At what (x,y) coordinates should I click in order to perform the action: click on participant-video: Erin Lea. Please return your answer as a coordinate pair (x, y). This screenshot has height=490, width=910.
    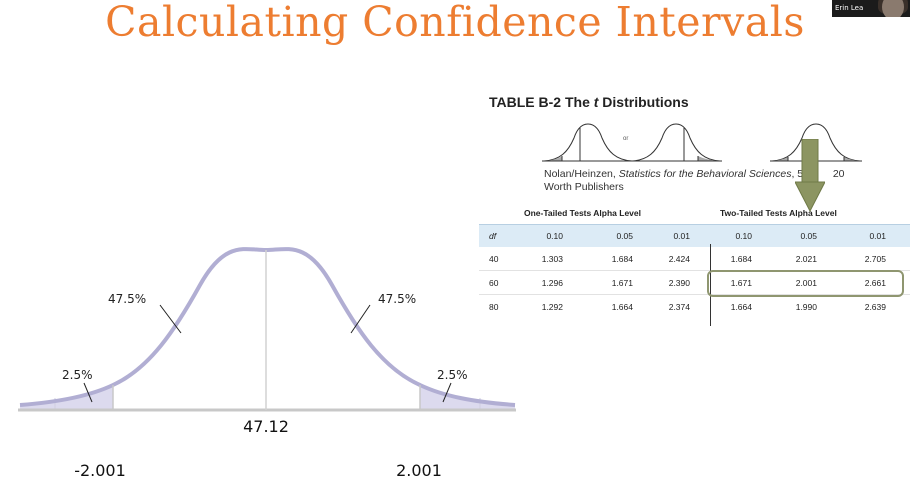
    Looking at the image, I should click on (871, 8).